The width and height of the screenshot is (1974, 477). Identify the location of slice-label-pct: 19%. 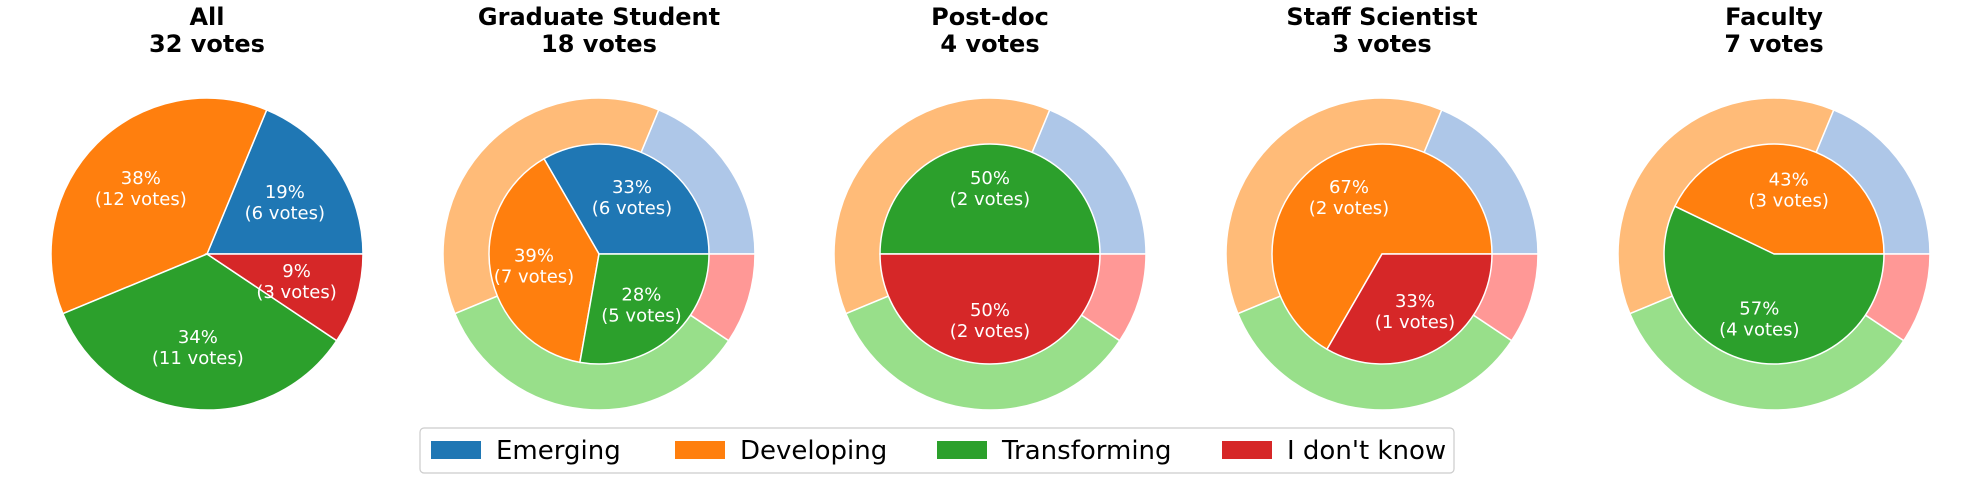
(285, 192).